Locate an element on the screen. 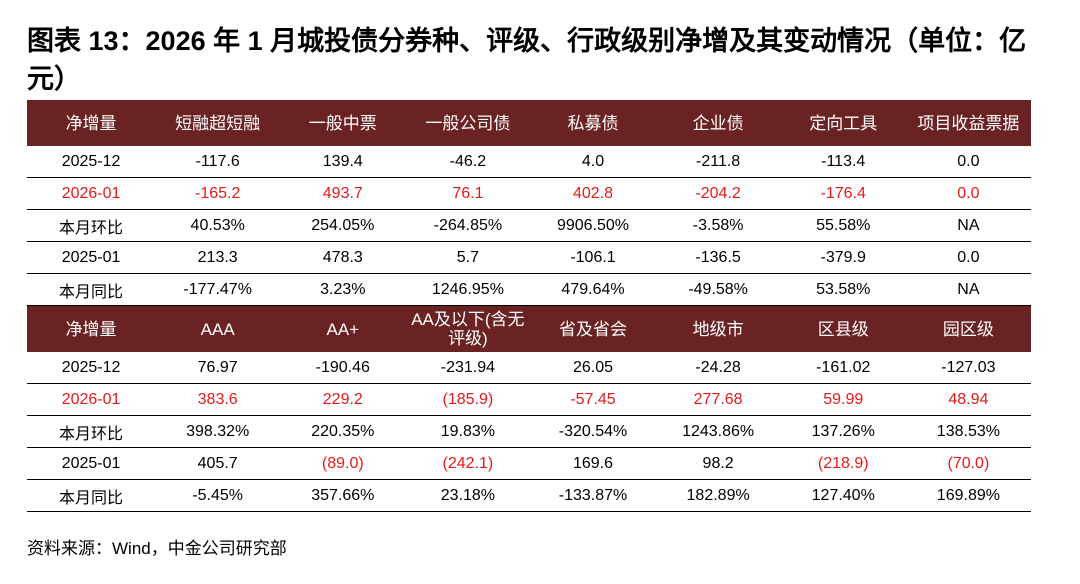 This screenshot has width=1080, height=584. table-cell: -165.2 is located at coordinates (218, 193).